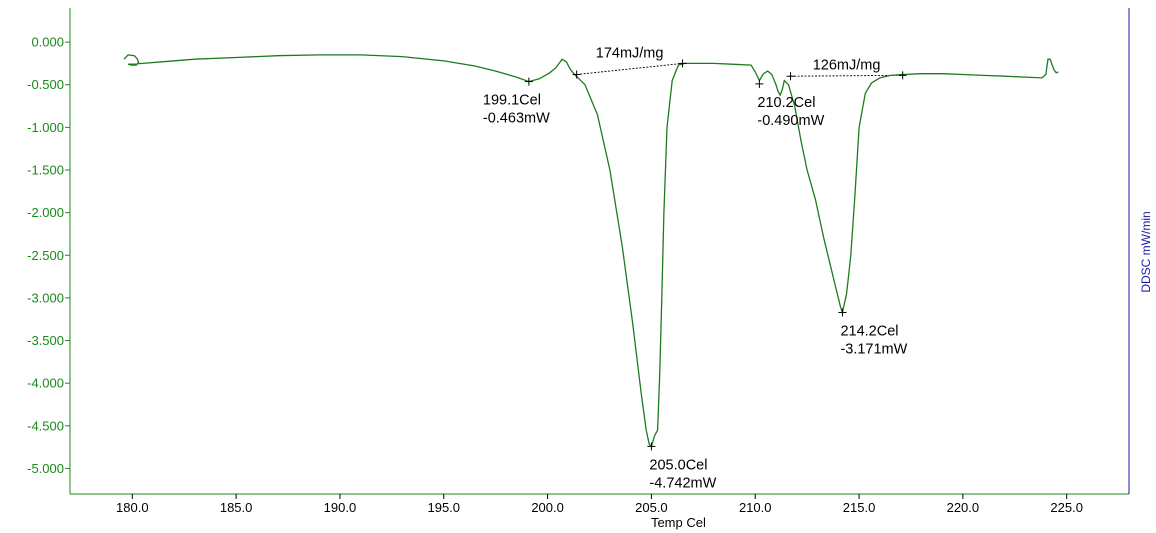 This screenshot has height=533, width=1156. I want to click on right-axis-title: DDSC mW/min, so click(1146, 251).